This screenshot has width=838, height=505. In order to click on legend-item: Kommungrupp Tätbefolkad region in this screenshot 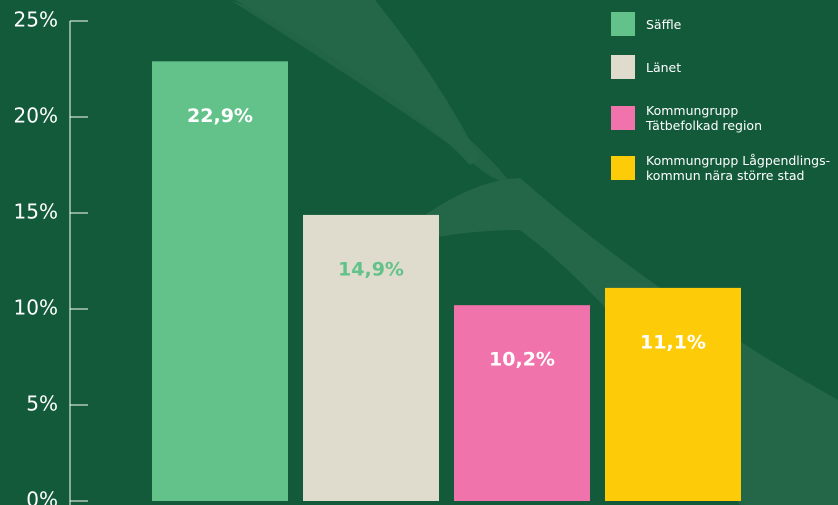, I will do `click(686, 118)`.